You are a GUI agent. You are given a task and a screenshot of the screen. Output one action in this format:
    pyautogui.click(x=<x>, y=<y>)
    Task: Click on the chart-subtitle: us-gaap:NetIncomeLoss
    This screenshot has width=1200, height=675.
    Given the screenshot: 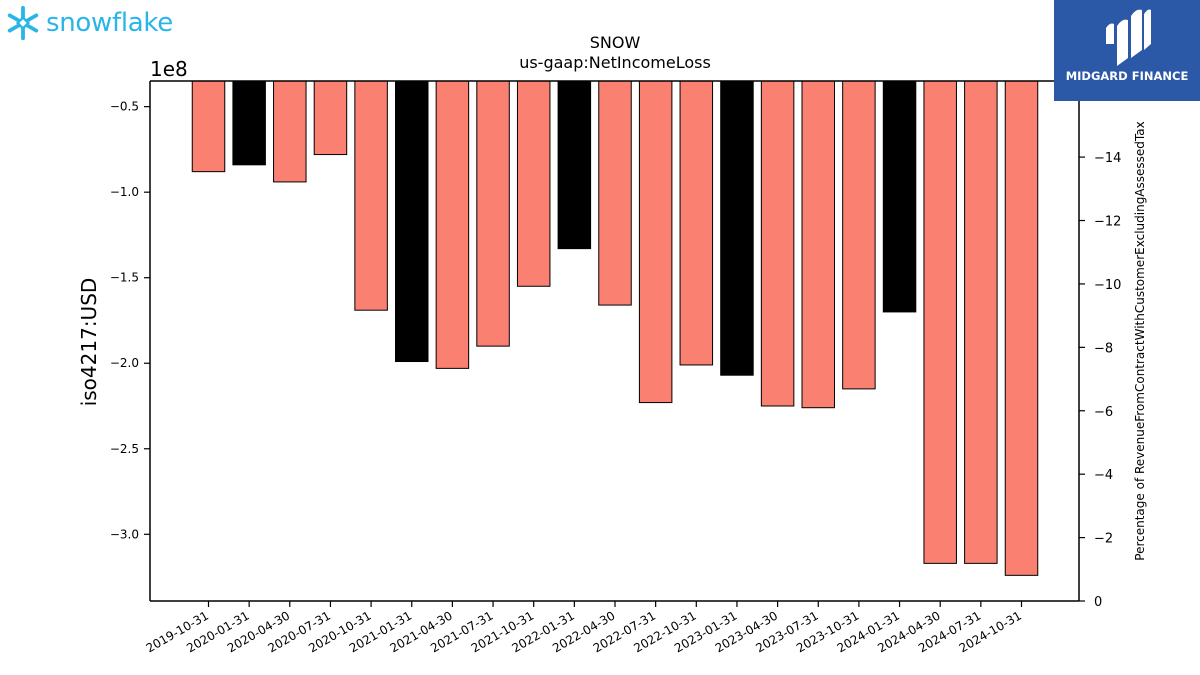 What is the action you would take?
    pyautogui.click(x=615, y=62)
    